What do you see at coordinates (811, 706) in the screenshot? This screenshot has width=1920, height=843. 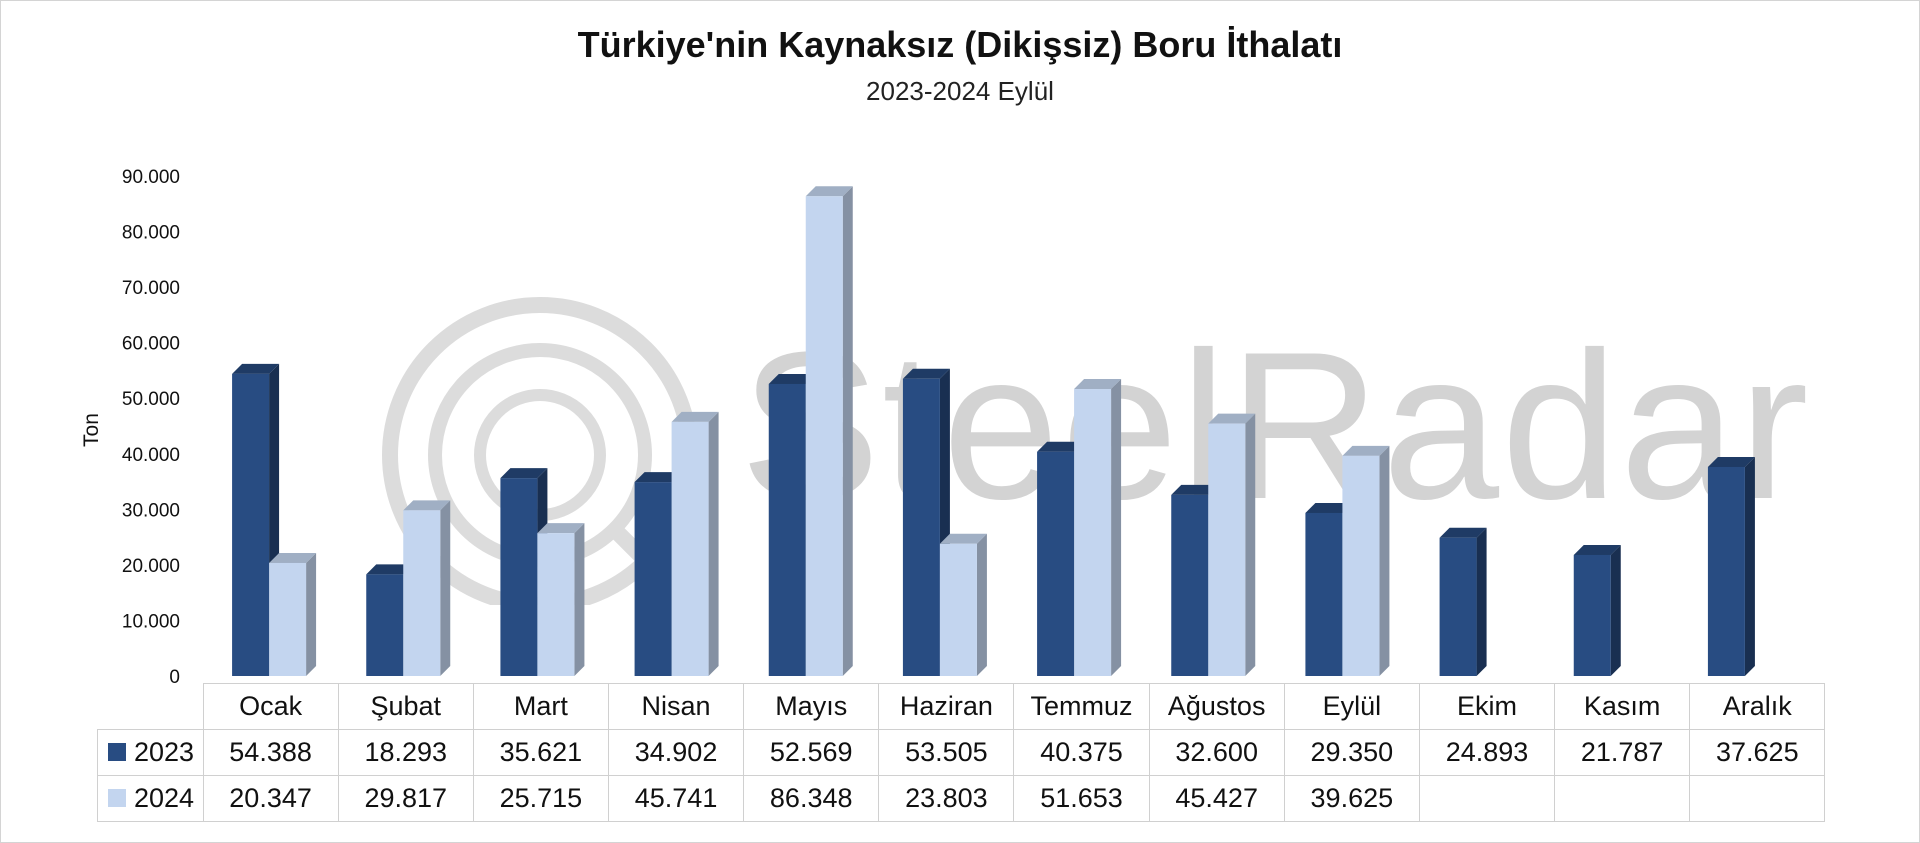 I see `category-label: Mayıs` at bounding box center [811, 706].